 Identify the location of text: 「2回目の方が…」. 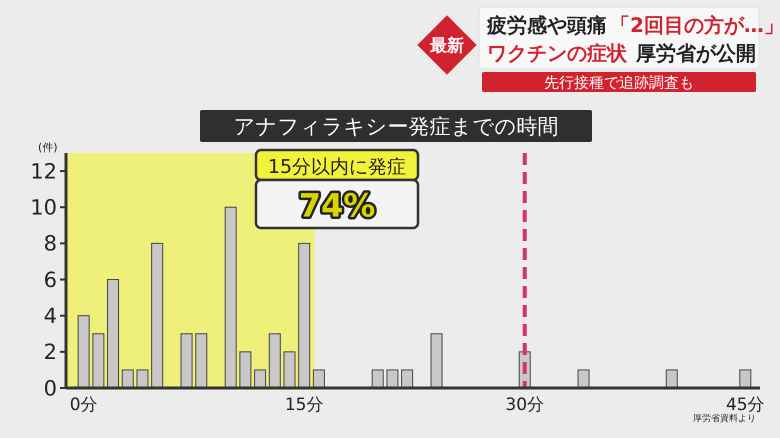
(695, 25).